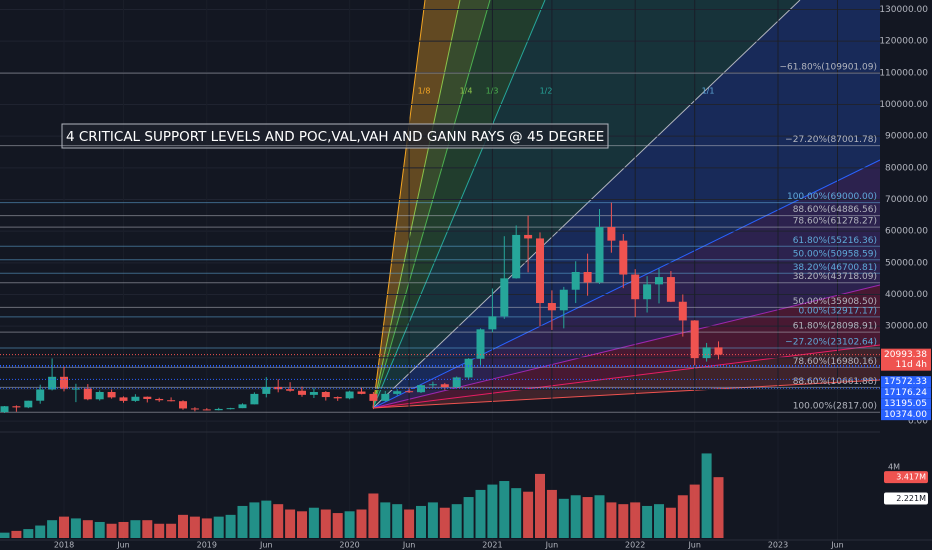 The height and width of the screenshot is (550, 932). What do you see at coordinates (906, 232) in the screenshot?
I see `y-tick-label: 60000.00` at bounding box center [906, 232].